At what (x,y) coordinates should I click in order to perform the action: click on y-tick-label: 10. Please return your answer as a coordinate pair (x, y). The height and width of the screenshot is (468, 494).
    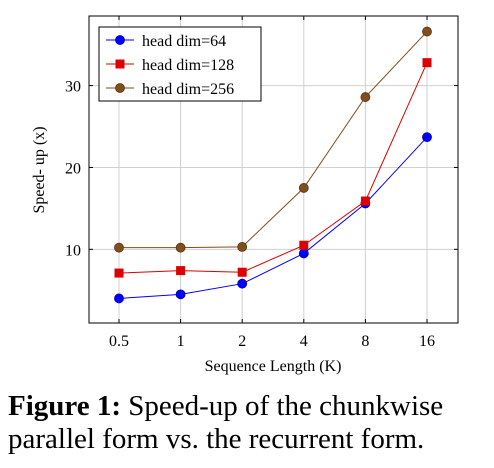
    Looking at the image, I should click on (73, 250).